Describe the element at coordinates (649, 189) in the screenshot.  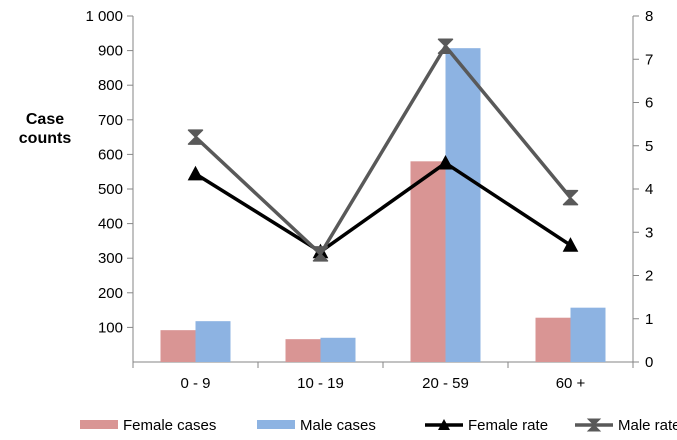
I see `right-tick-label: 4` at that location.